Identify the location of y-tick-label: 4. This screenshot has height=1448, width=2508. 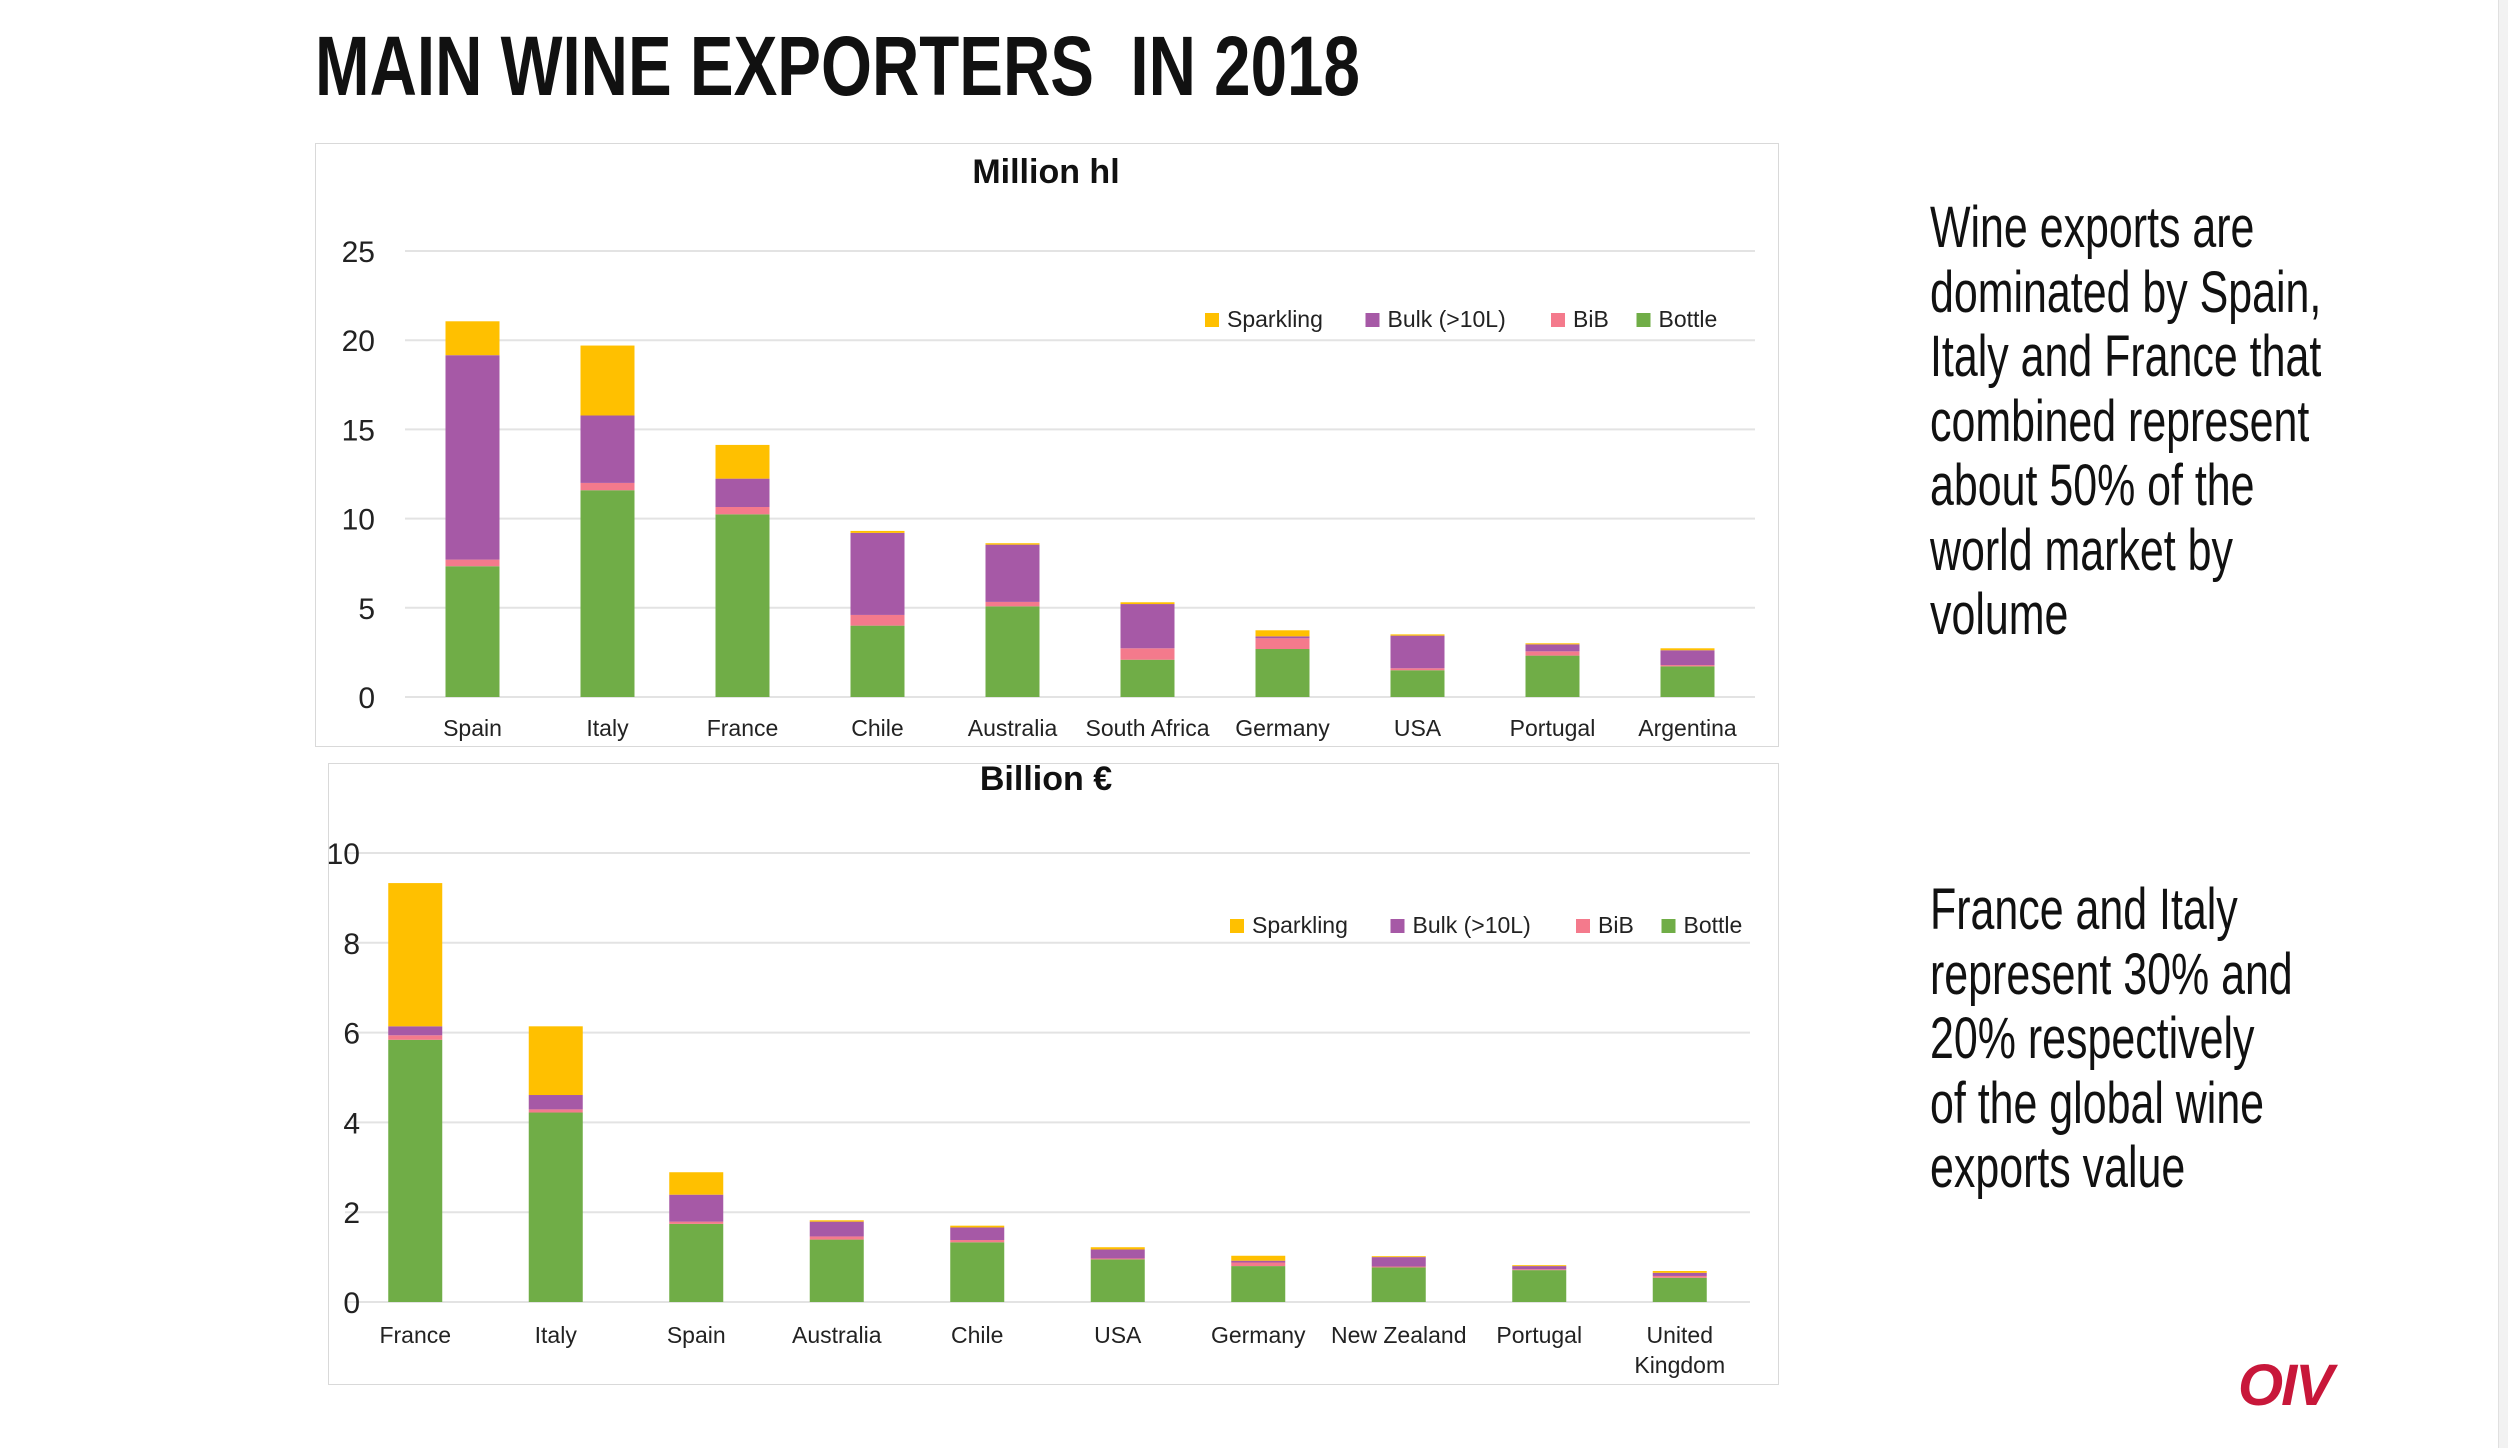
(351, 1123).